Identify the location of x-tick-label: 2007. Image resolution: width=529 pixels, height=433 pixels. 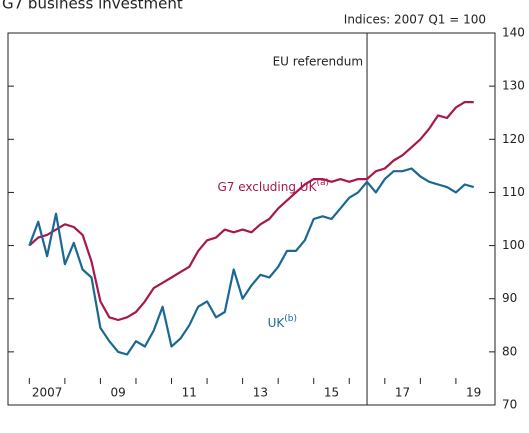
(47, 393).